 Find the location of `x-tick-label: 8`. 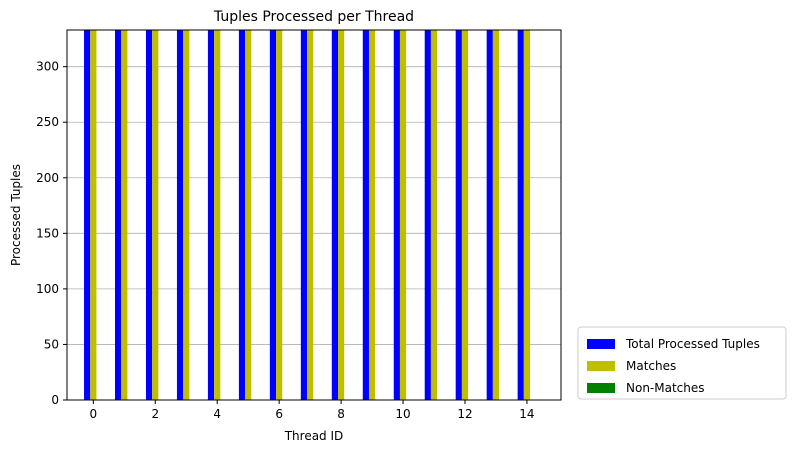

x-tick-label: 8 is located at coordinates (341, 414).